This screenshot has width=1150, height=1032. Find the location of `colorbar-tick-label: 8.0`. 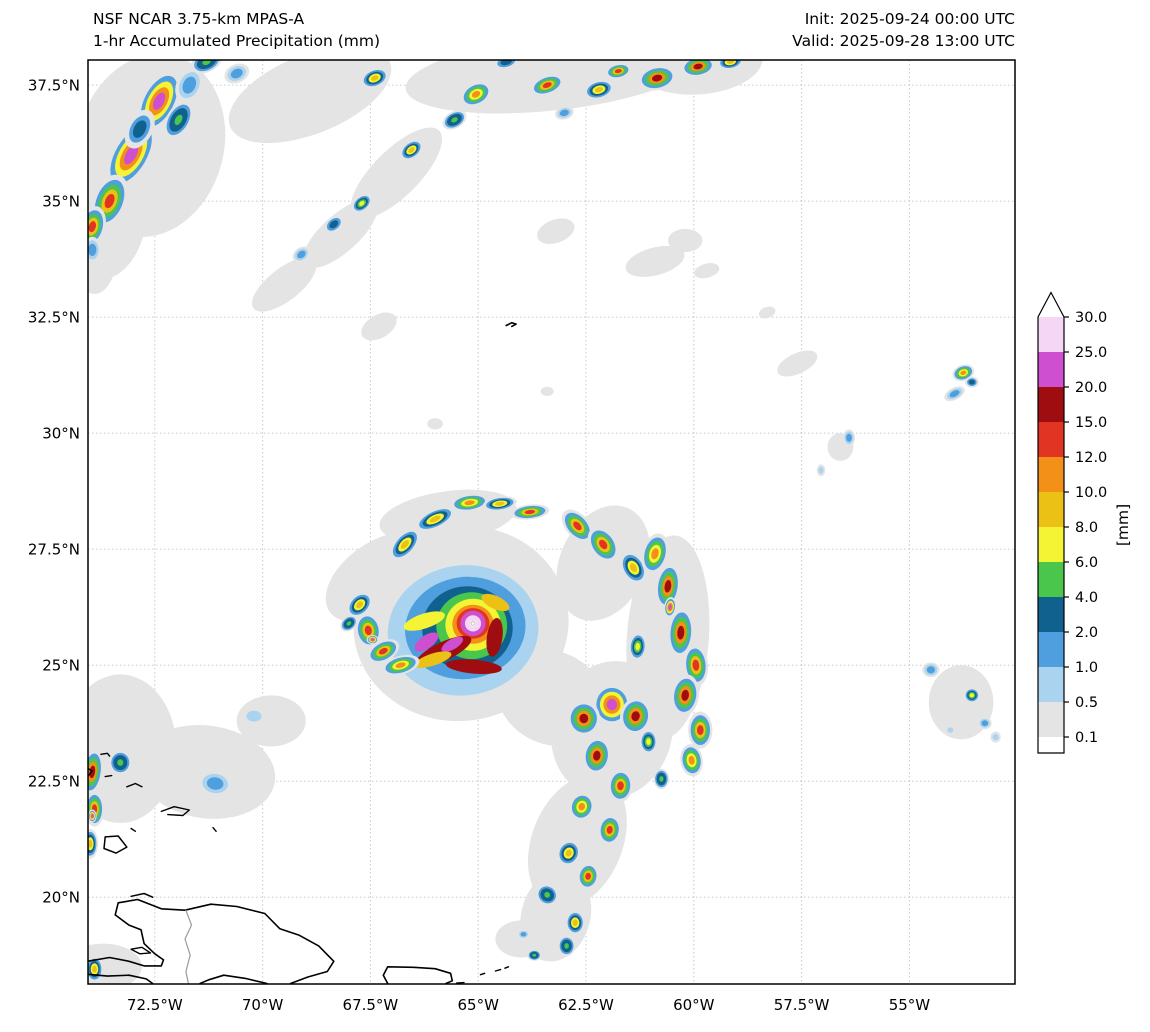

colorbar-tick-label: 8.0 is located at coordinates (1086, 528).